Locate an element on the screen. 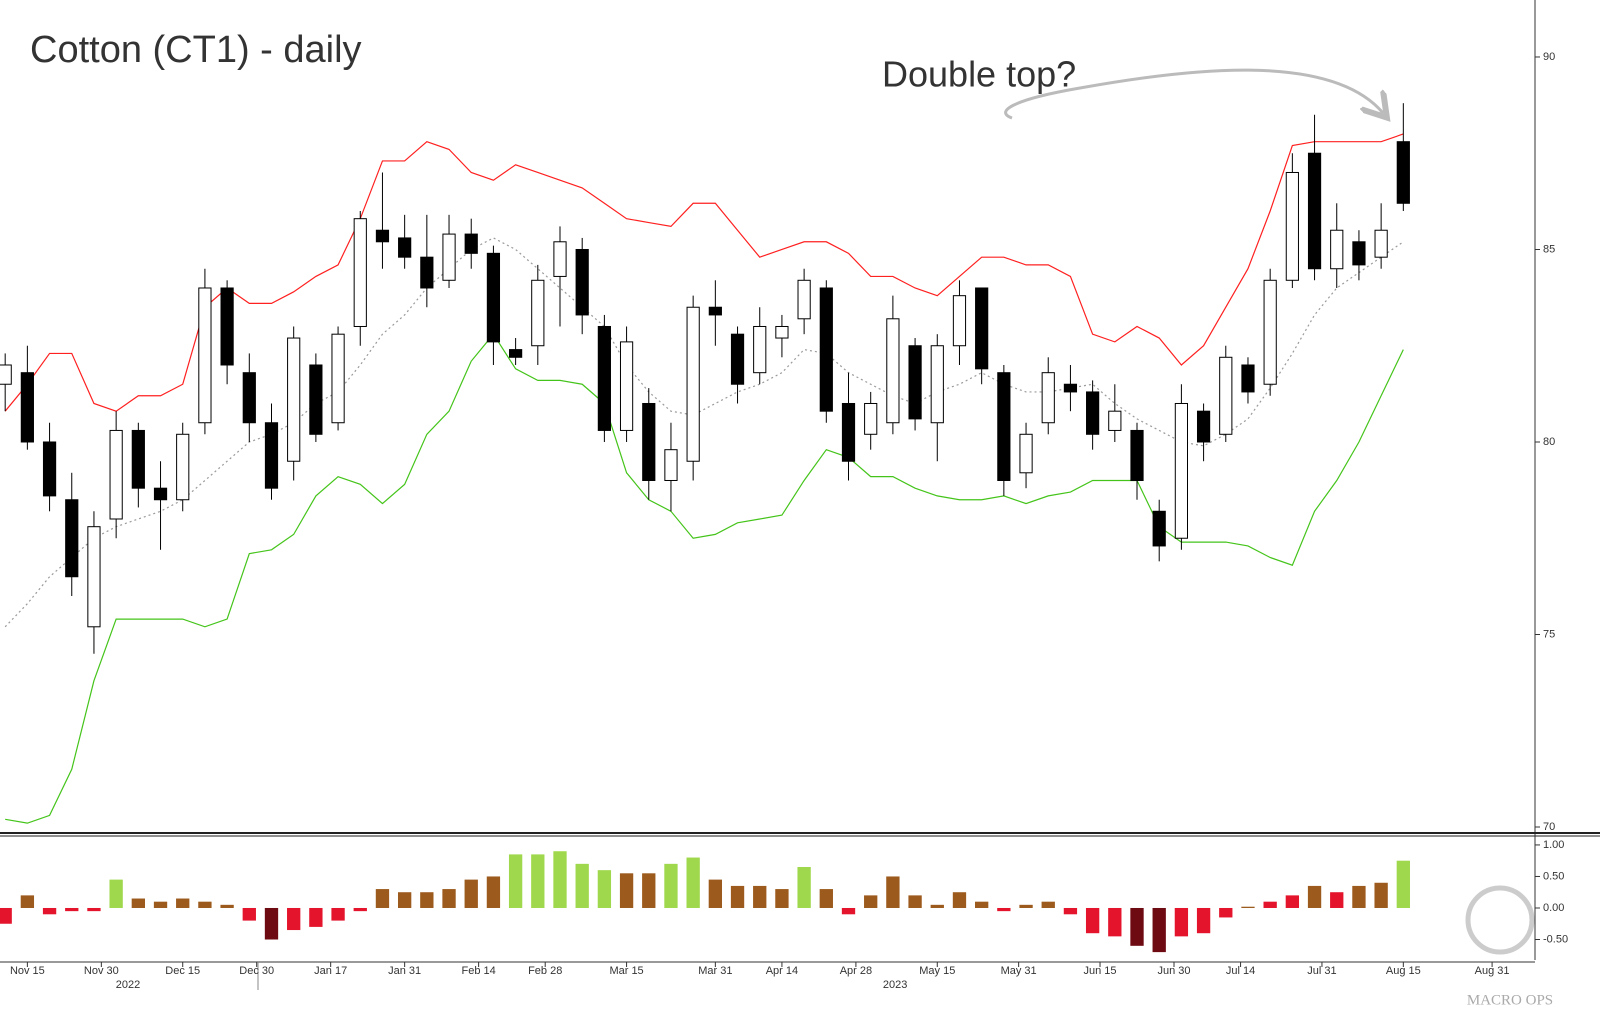 This screenshot has height=1010, width=1600. x-tick-label: May 31 is located at coordinates (1019, 971).